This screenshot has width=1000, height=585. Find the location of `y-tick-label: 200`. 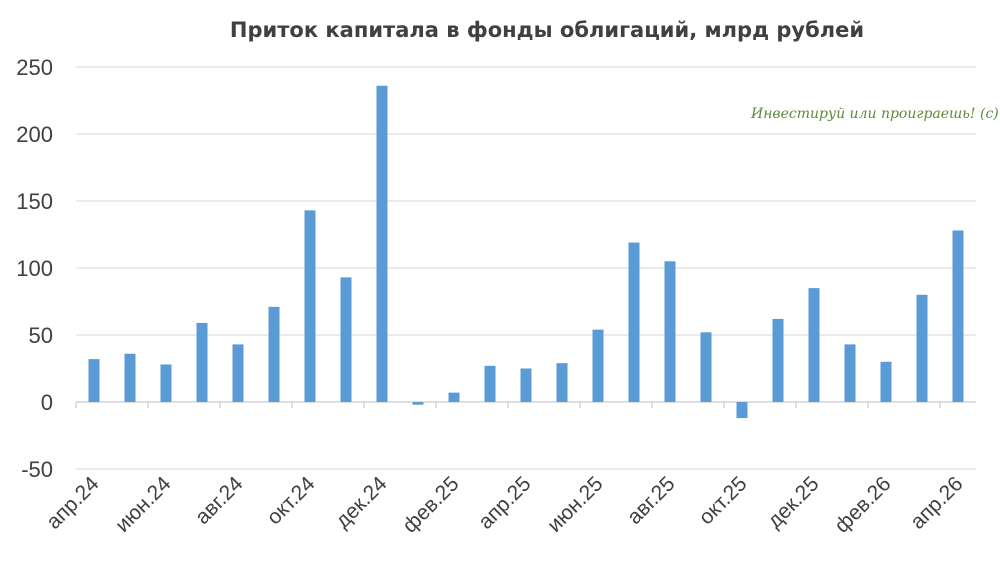

y-tick-label: 200 is located at coordinates (34, 134).